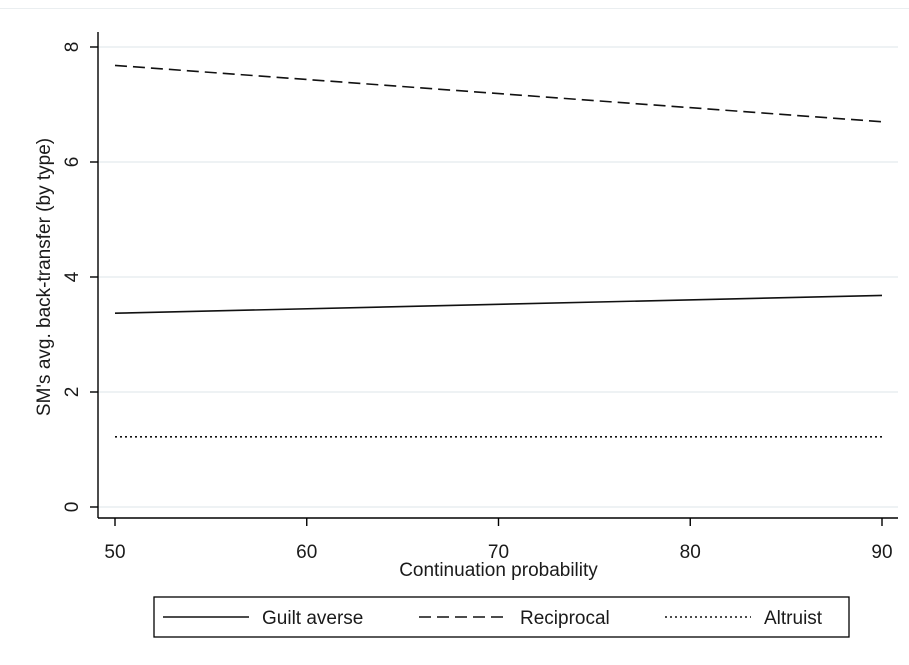 The image size is (909, 665). What do you see at coordinates (72, 162) in the screenshot?
I see `y-tick-label-6: 6` at bounding box center [72, 162].